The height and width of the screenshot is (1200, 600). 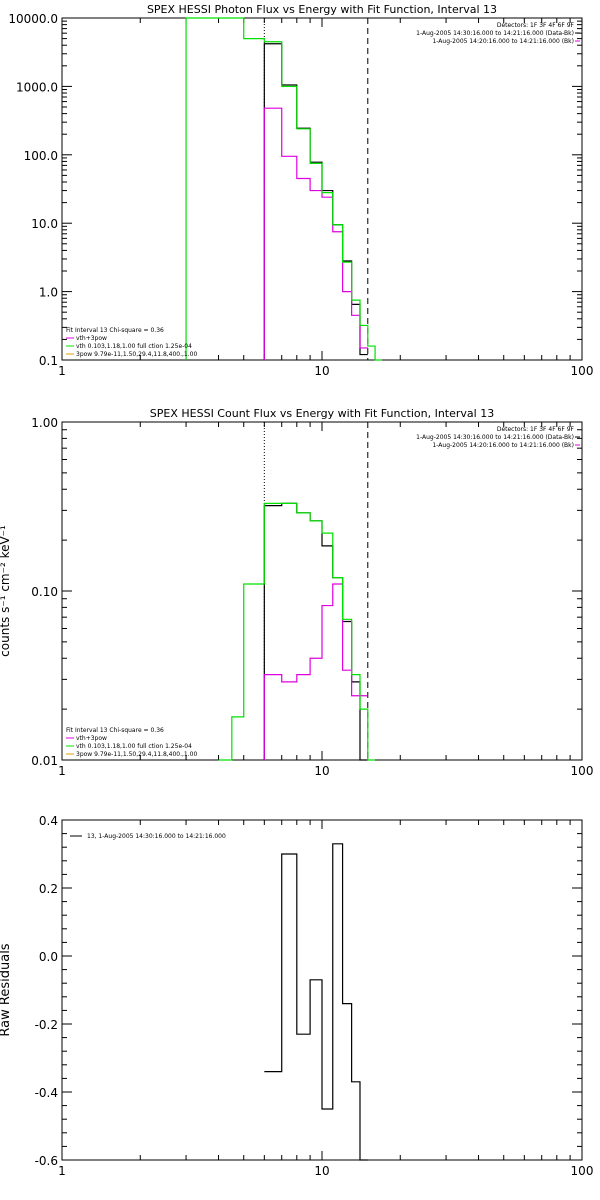 What do you see at coordinates (44, 224) in the screenshot?
I see `y-tick-label-0: 10.0` at bounding box center [44, 224].